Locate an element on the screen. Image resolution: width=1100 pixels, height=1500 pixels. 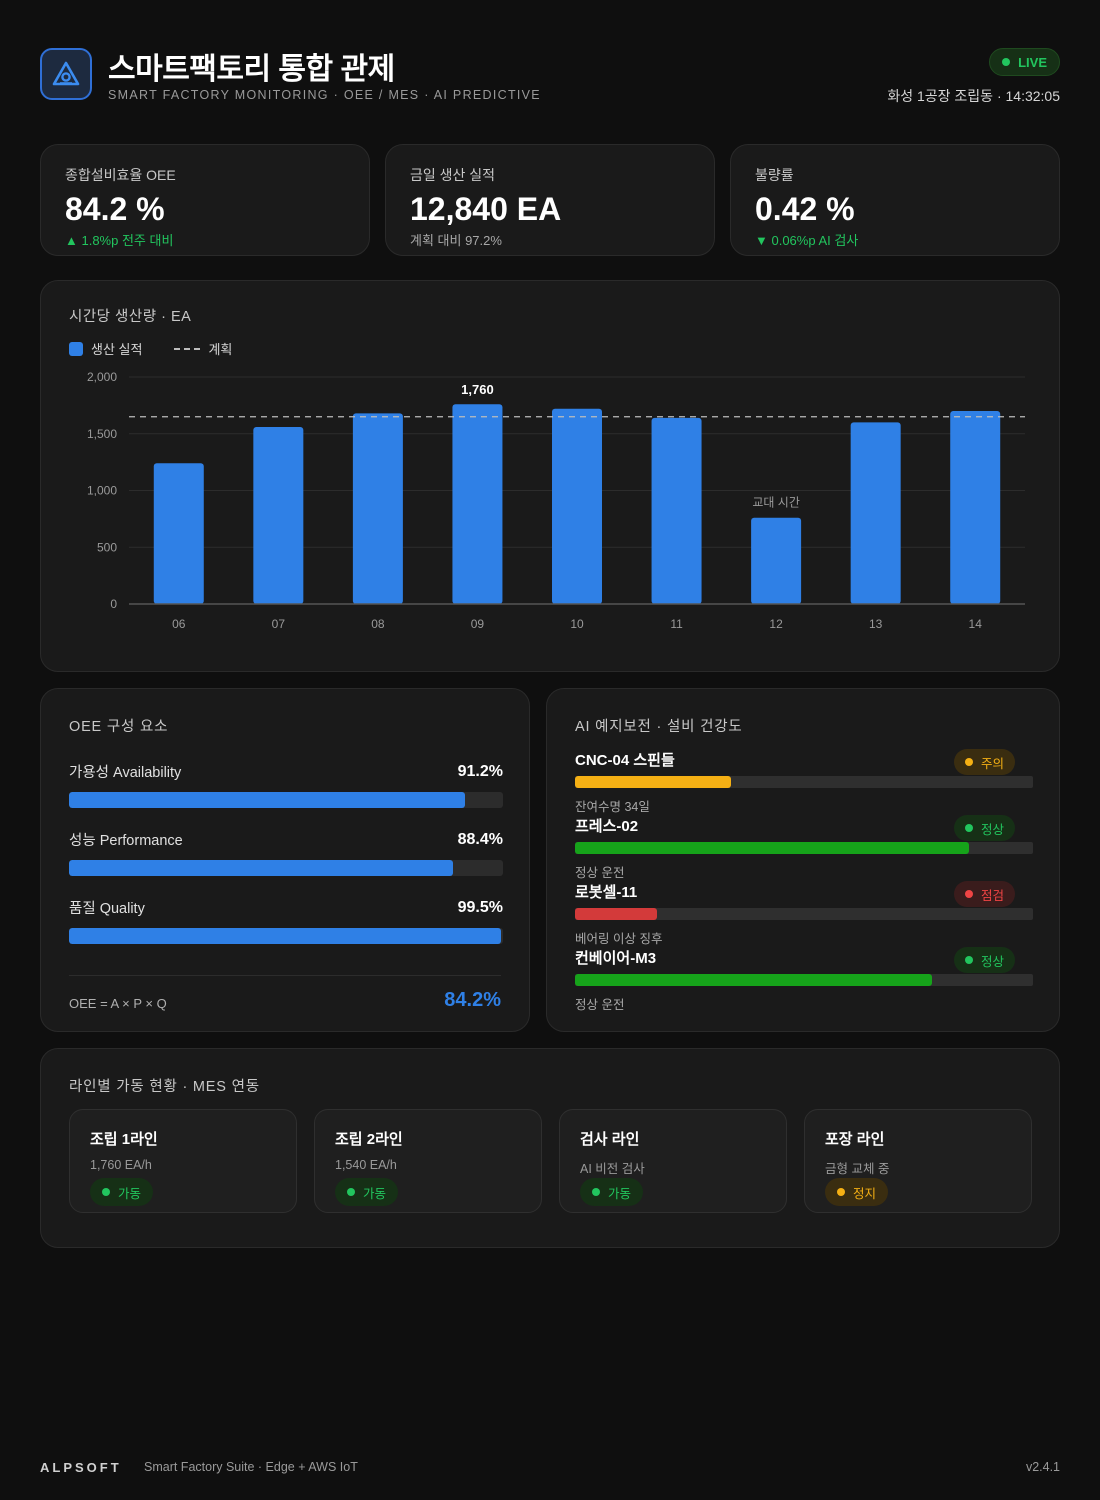
line-card-inspection: 검사 라인 AI 비전 검사 가동 is located at coordinates (673, 1161).